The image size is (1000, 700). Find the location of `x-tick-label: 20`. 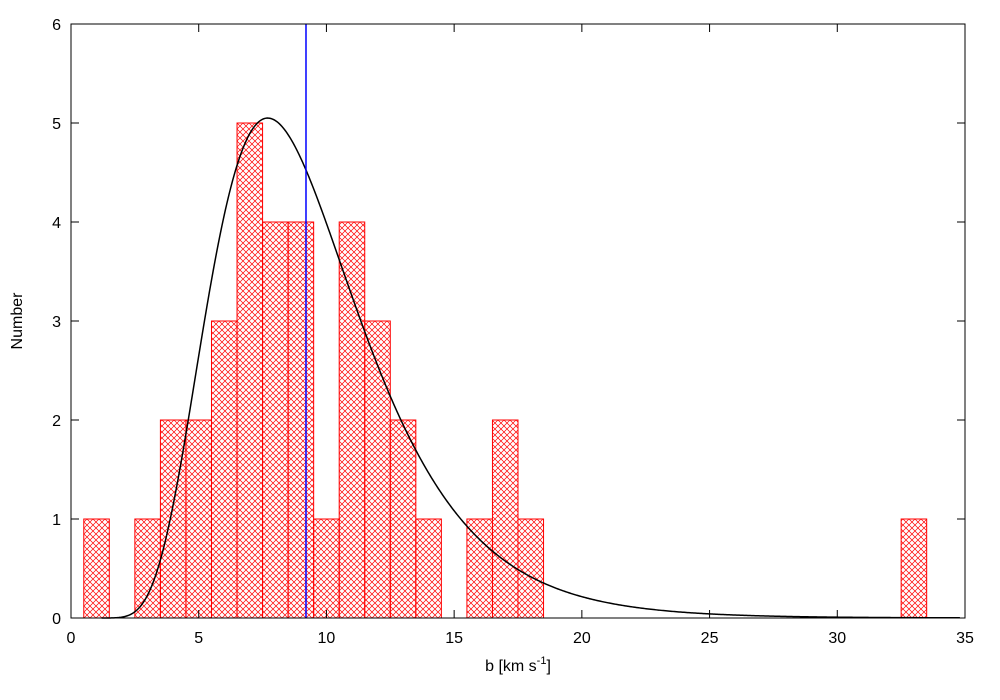

x-tick-label: 20 is located at coordinates (582, 638).